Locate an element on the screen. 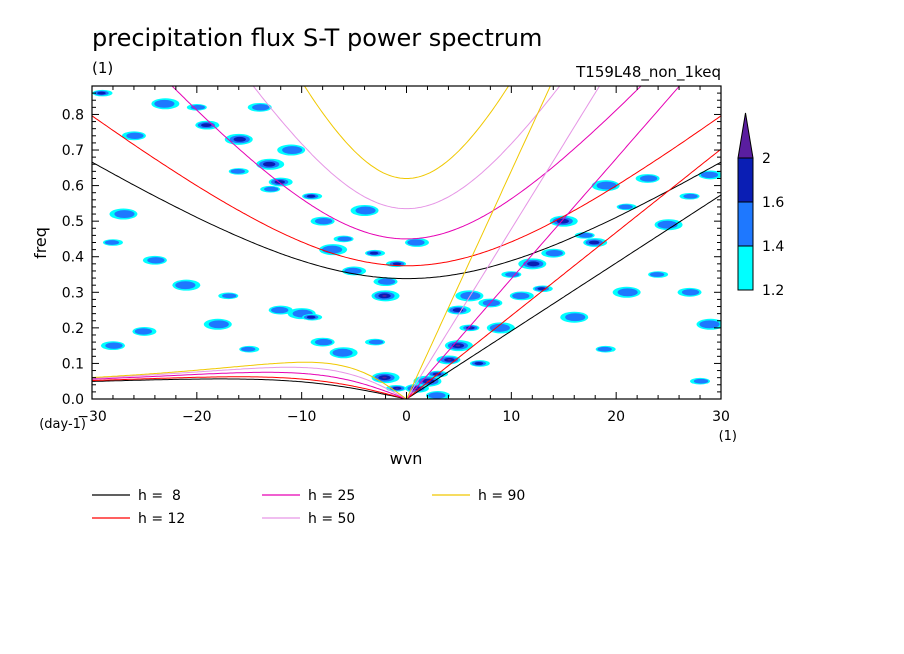 The height and width of the screenshot is (654, 904). subtitle-left: (1) is located at coordinates (102, 68).